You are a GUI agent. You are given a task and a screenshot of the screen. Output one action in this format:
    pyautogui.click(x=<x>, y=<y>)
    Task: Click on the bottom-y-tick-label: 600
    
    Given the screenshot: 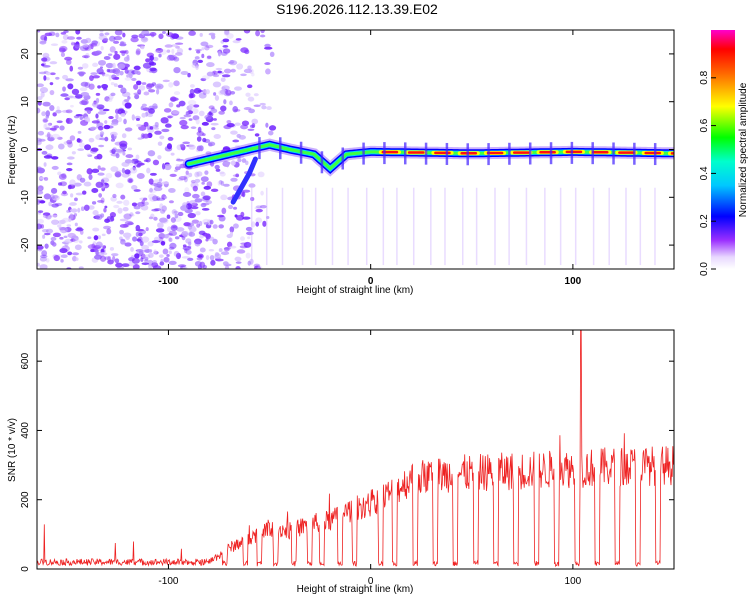 What is the action you would take?
    pyautogui.click(x=25, y=360)
    